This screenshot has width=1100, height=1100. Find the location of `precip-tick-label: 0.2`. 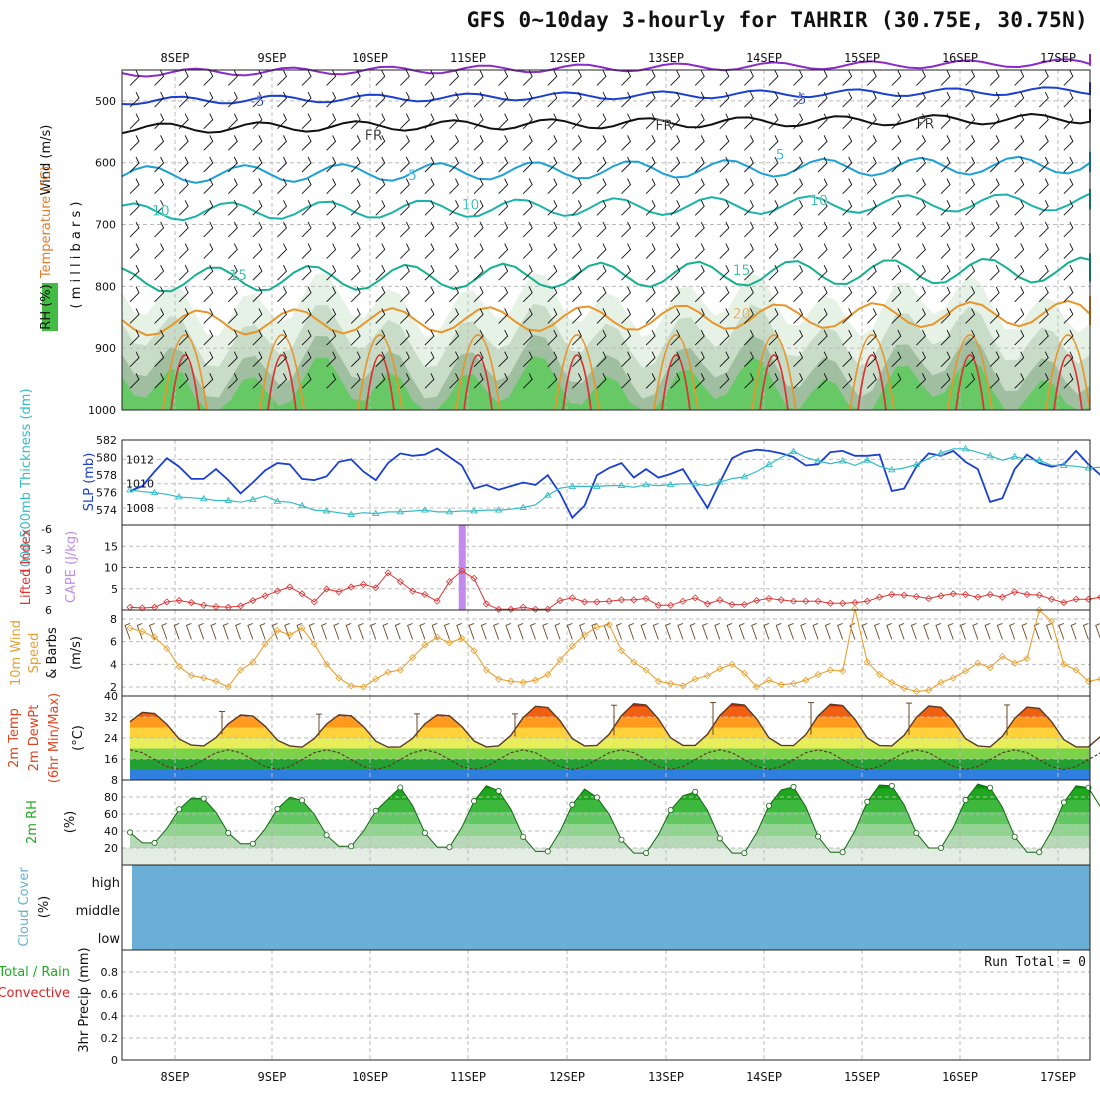

precip-tick-label: 0.2 is located at coordinates (110, 1038).